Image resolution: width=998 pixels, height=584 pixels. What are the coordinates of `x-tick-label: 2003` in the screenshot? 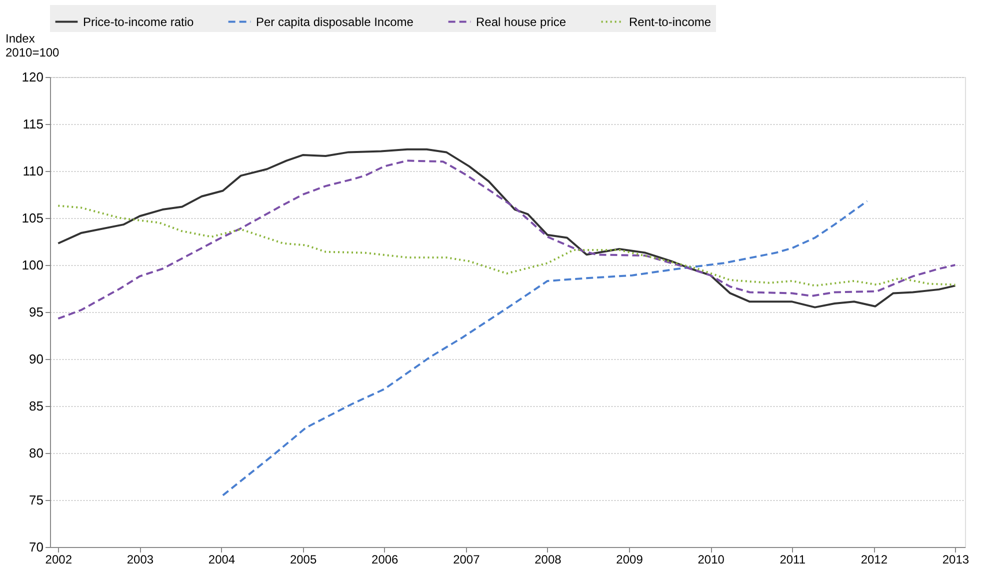 It's located at (140, 559).